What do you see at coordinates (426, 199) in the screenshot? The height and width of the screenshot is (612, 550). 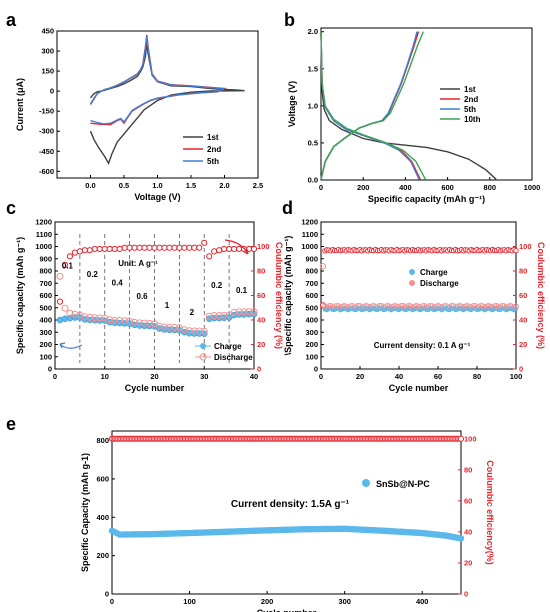 I see `x-axis-label: Specific capacity (mAh g⁻¹)` at bounding box center [426, 199].